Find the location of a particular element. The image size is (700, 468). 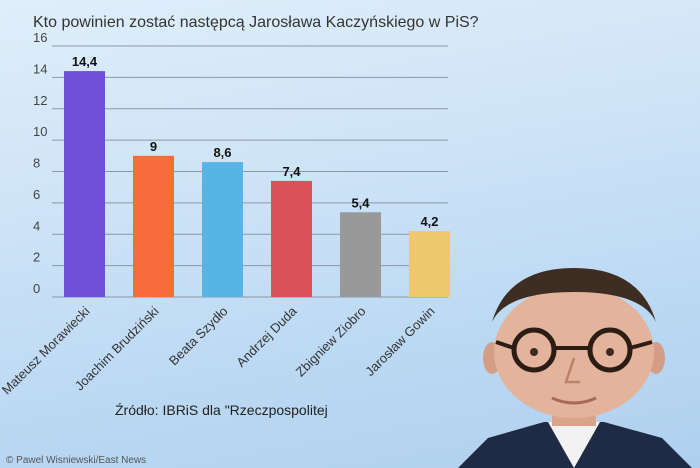

y-tick-label: 2 is located at coordinates (36, 257).